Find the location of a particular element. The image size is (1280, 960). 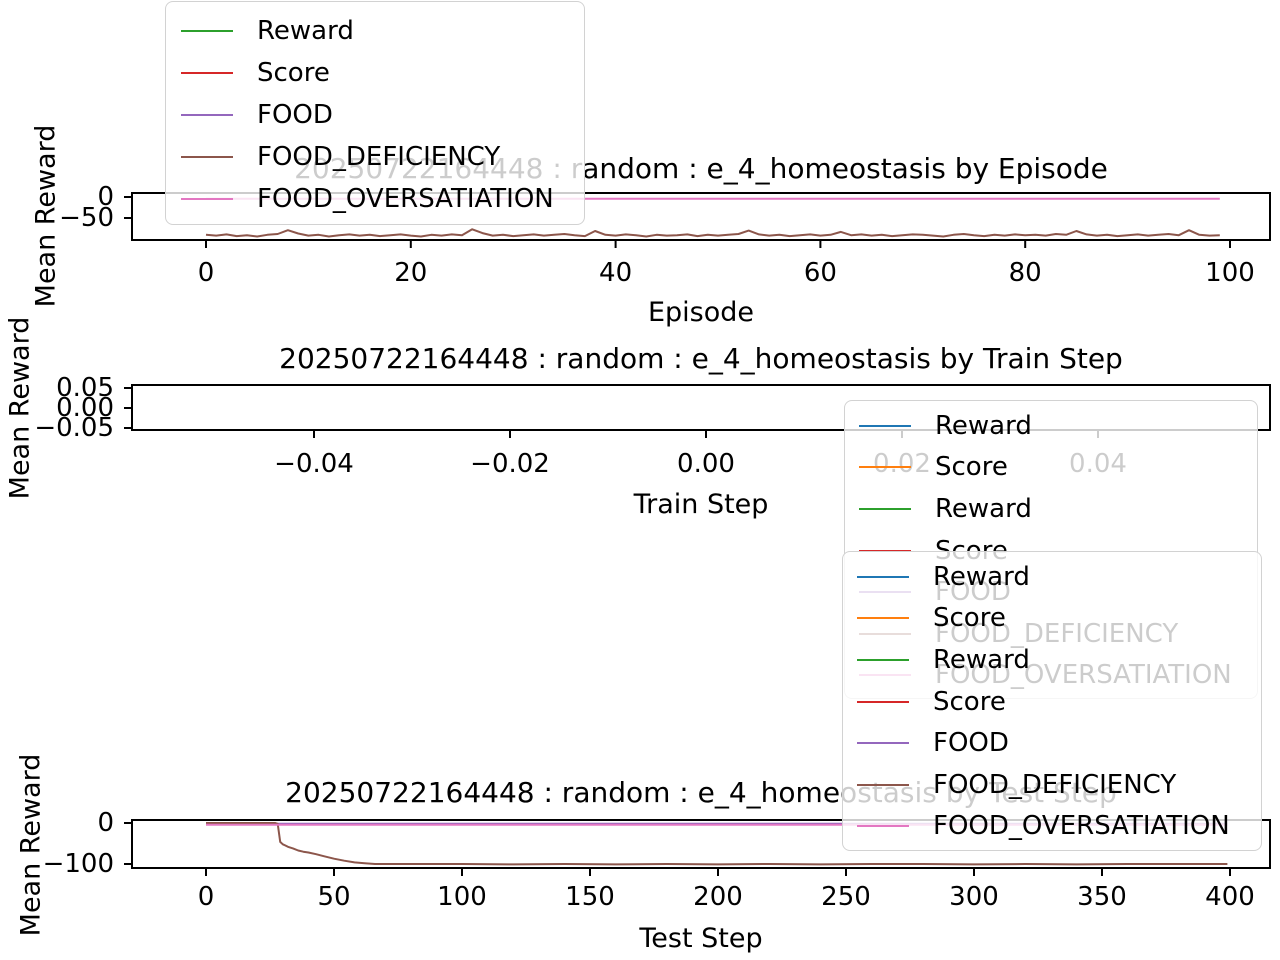

test-x-axis-label: Test Step is located at coordinates (701, 938).